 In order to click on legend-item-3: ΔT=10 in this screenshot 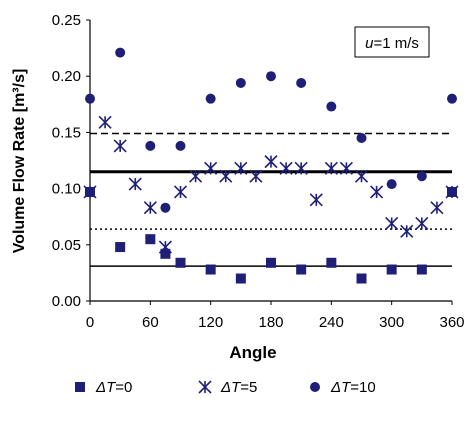, I will do `click(343, 387)`.